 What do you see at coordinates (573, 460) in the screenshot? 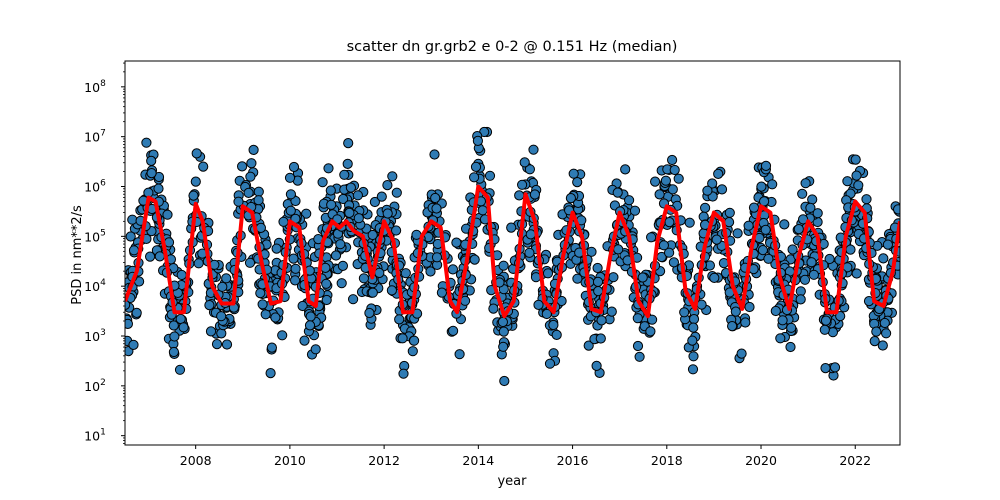
I see `x-tick-label: 2016` at bounding box center [573, 460].